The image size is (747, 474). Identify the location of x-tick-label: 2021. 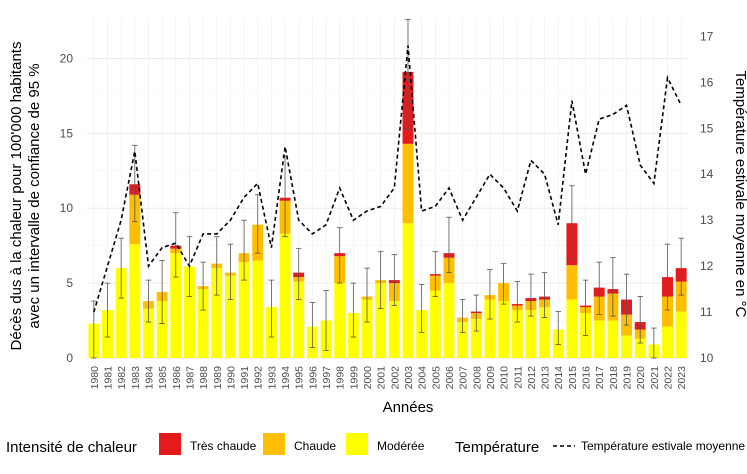
(655, 378).